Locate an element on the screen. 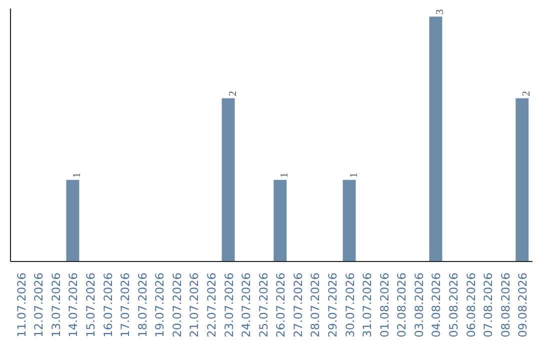  x-tick-label: 30.07.2026 is located at coordinates (349, 305).